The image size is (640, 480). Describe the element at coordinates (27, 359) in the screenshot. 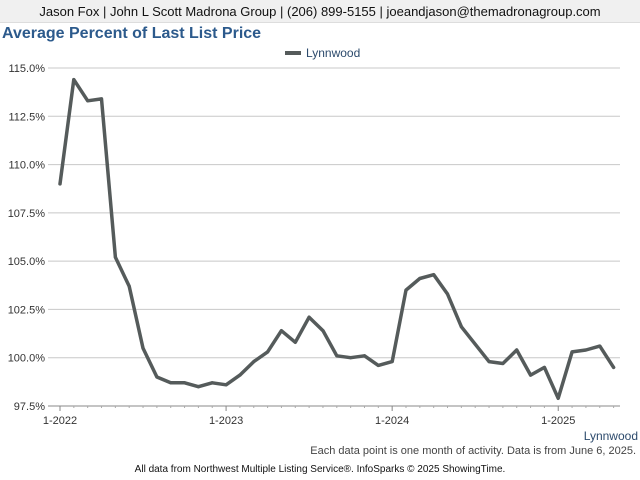

I see `y-tick-label: 100.0%` at that location.